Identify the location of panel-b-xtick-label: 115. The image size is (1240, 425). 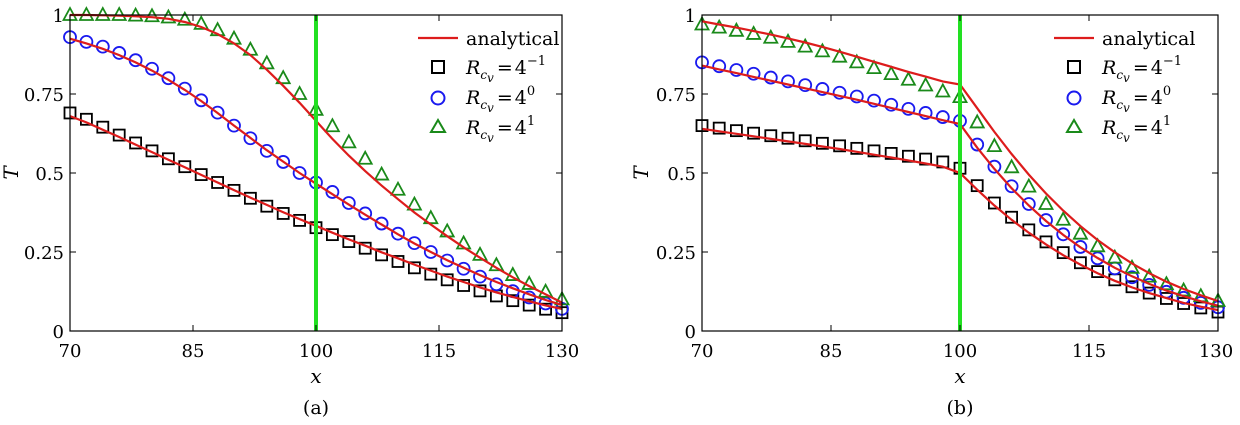
(1089, 351).